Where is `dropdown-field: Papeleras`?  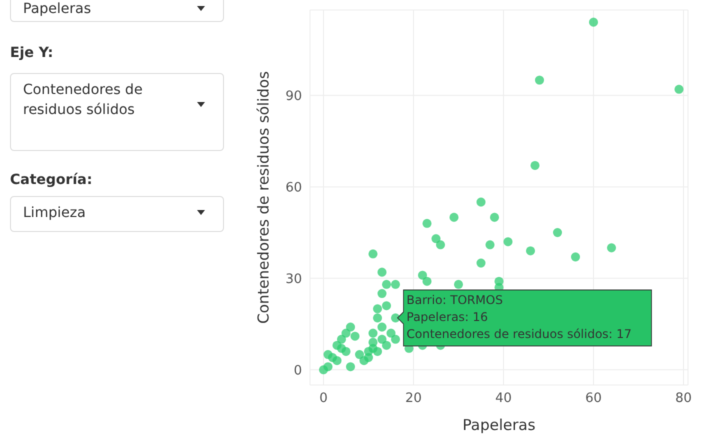 dropdown-field: Papeleras is located at coordinates (117, 11).